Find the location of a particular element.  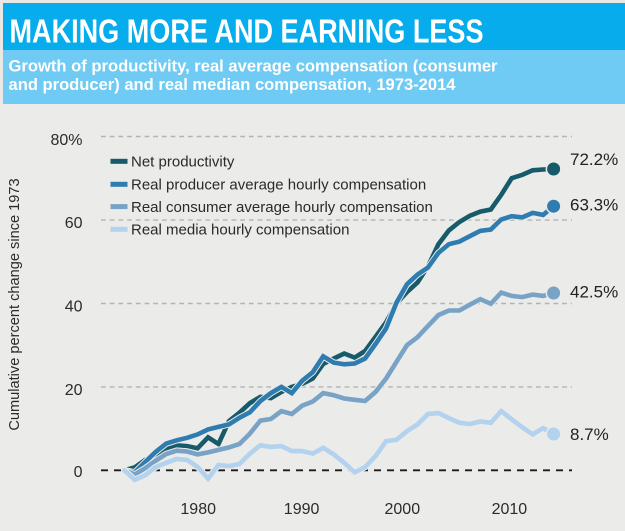

svg-text: 2010 is located at coordinates (510, 509).